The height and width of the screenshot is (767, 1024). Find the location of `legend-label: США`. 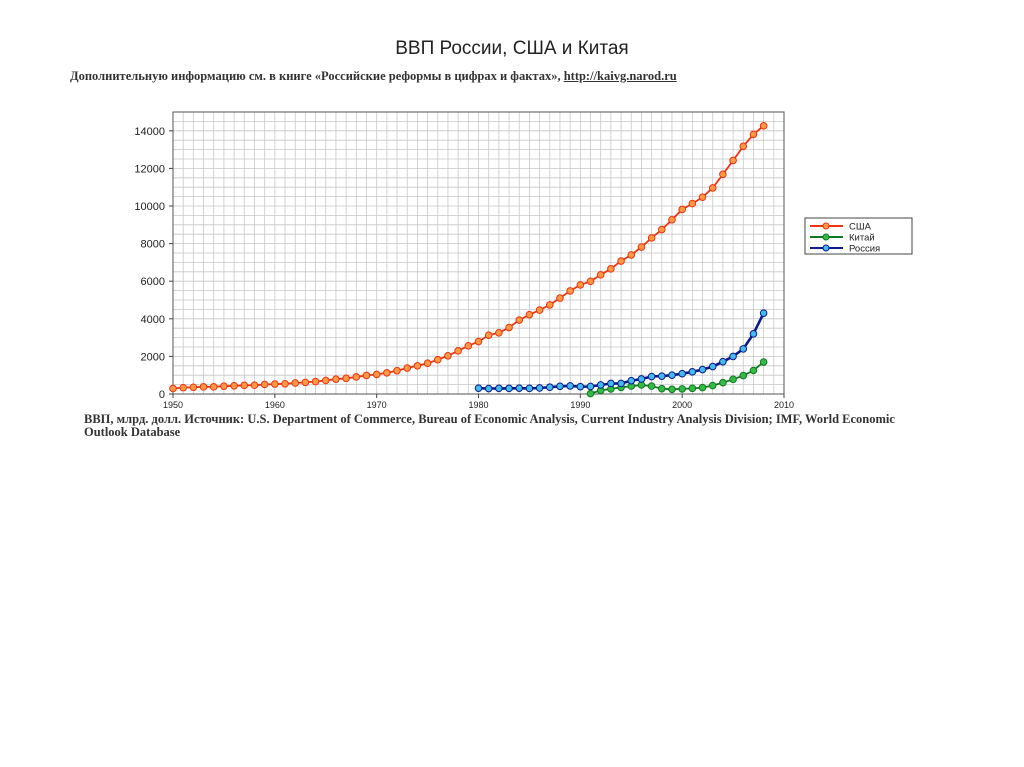

legend-label: США is located at coordinates (860, 227).